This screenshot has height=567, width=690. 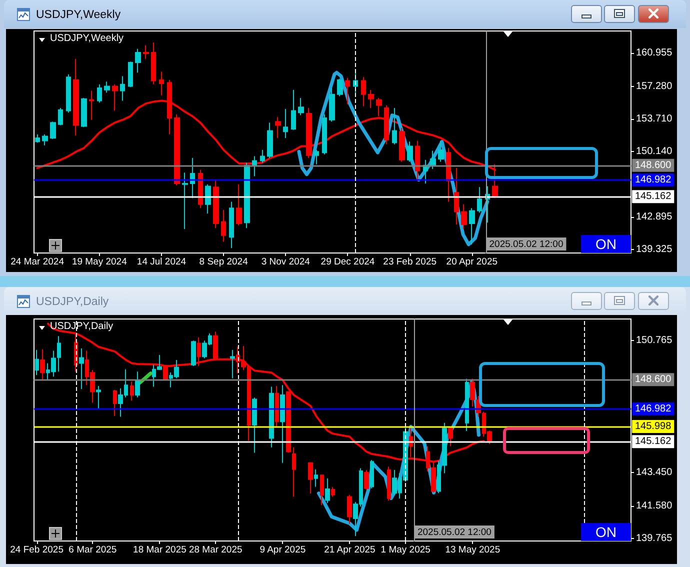 I want to click on chart-title: USDJPY,Daily, so click(x=72, y=302).